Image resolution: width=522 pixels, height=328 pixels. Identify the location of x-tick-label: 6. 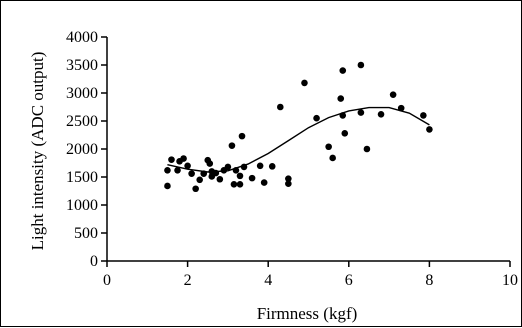
(349, 280).